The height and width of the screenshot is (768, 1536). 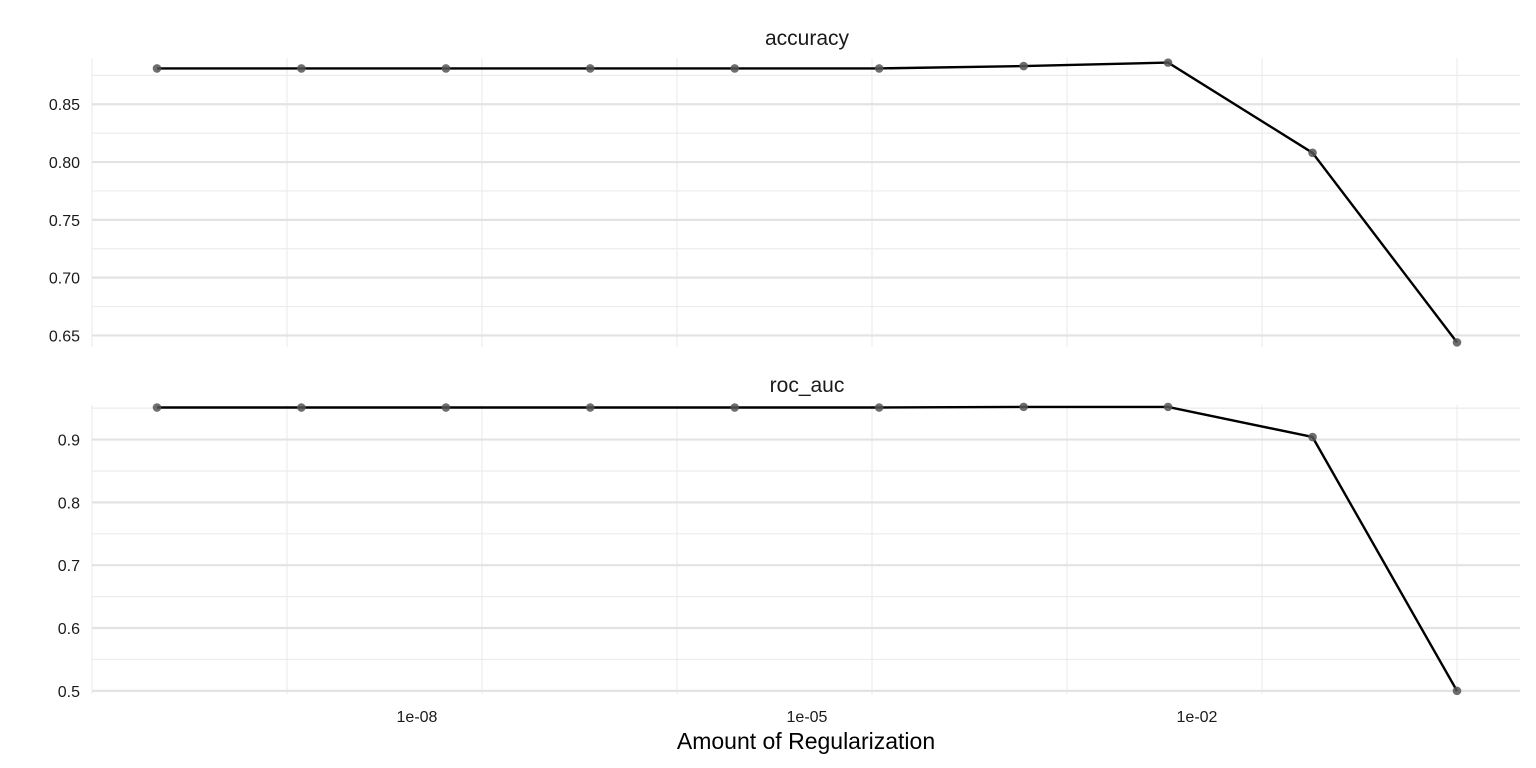 What do you see at coordinates (807, 38) in the screenshot?
I see `panel-title: accuracy` at bounding box center [807, 38].